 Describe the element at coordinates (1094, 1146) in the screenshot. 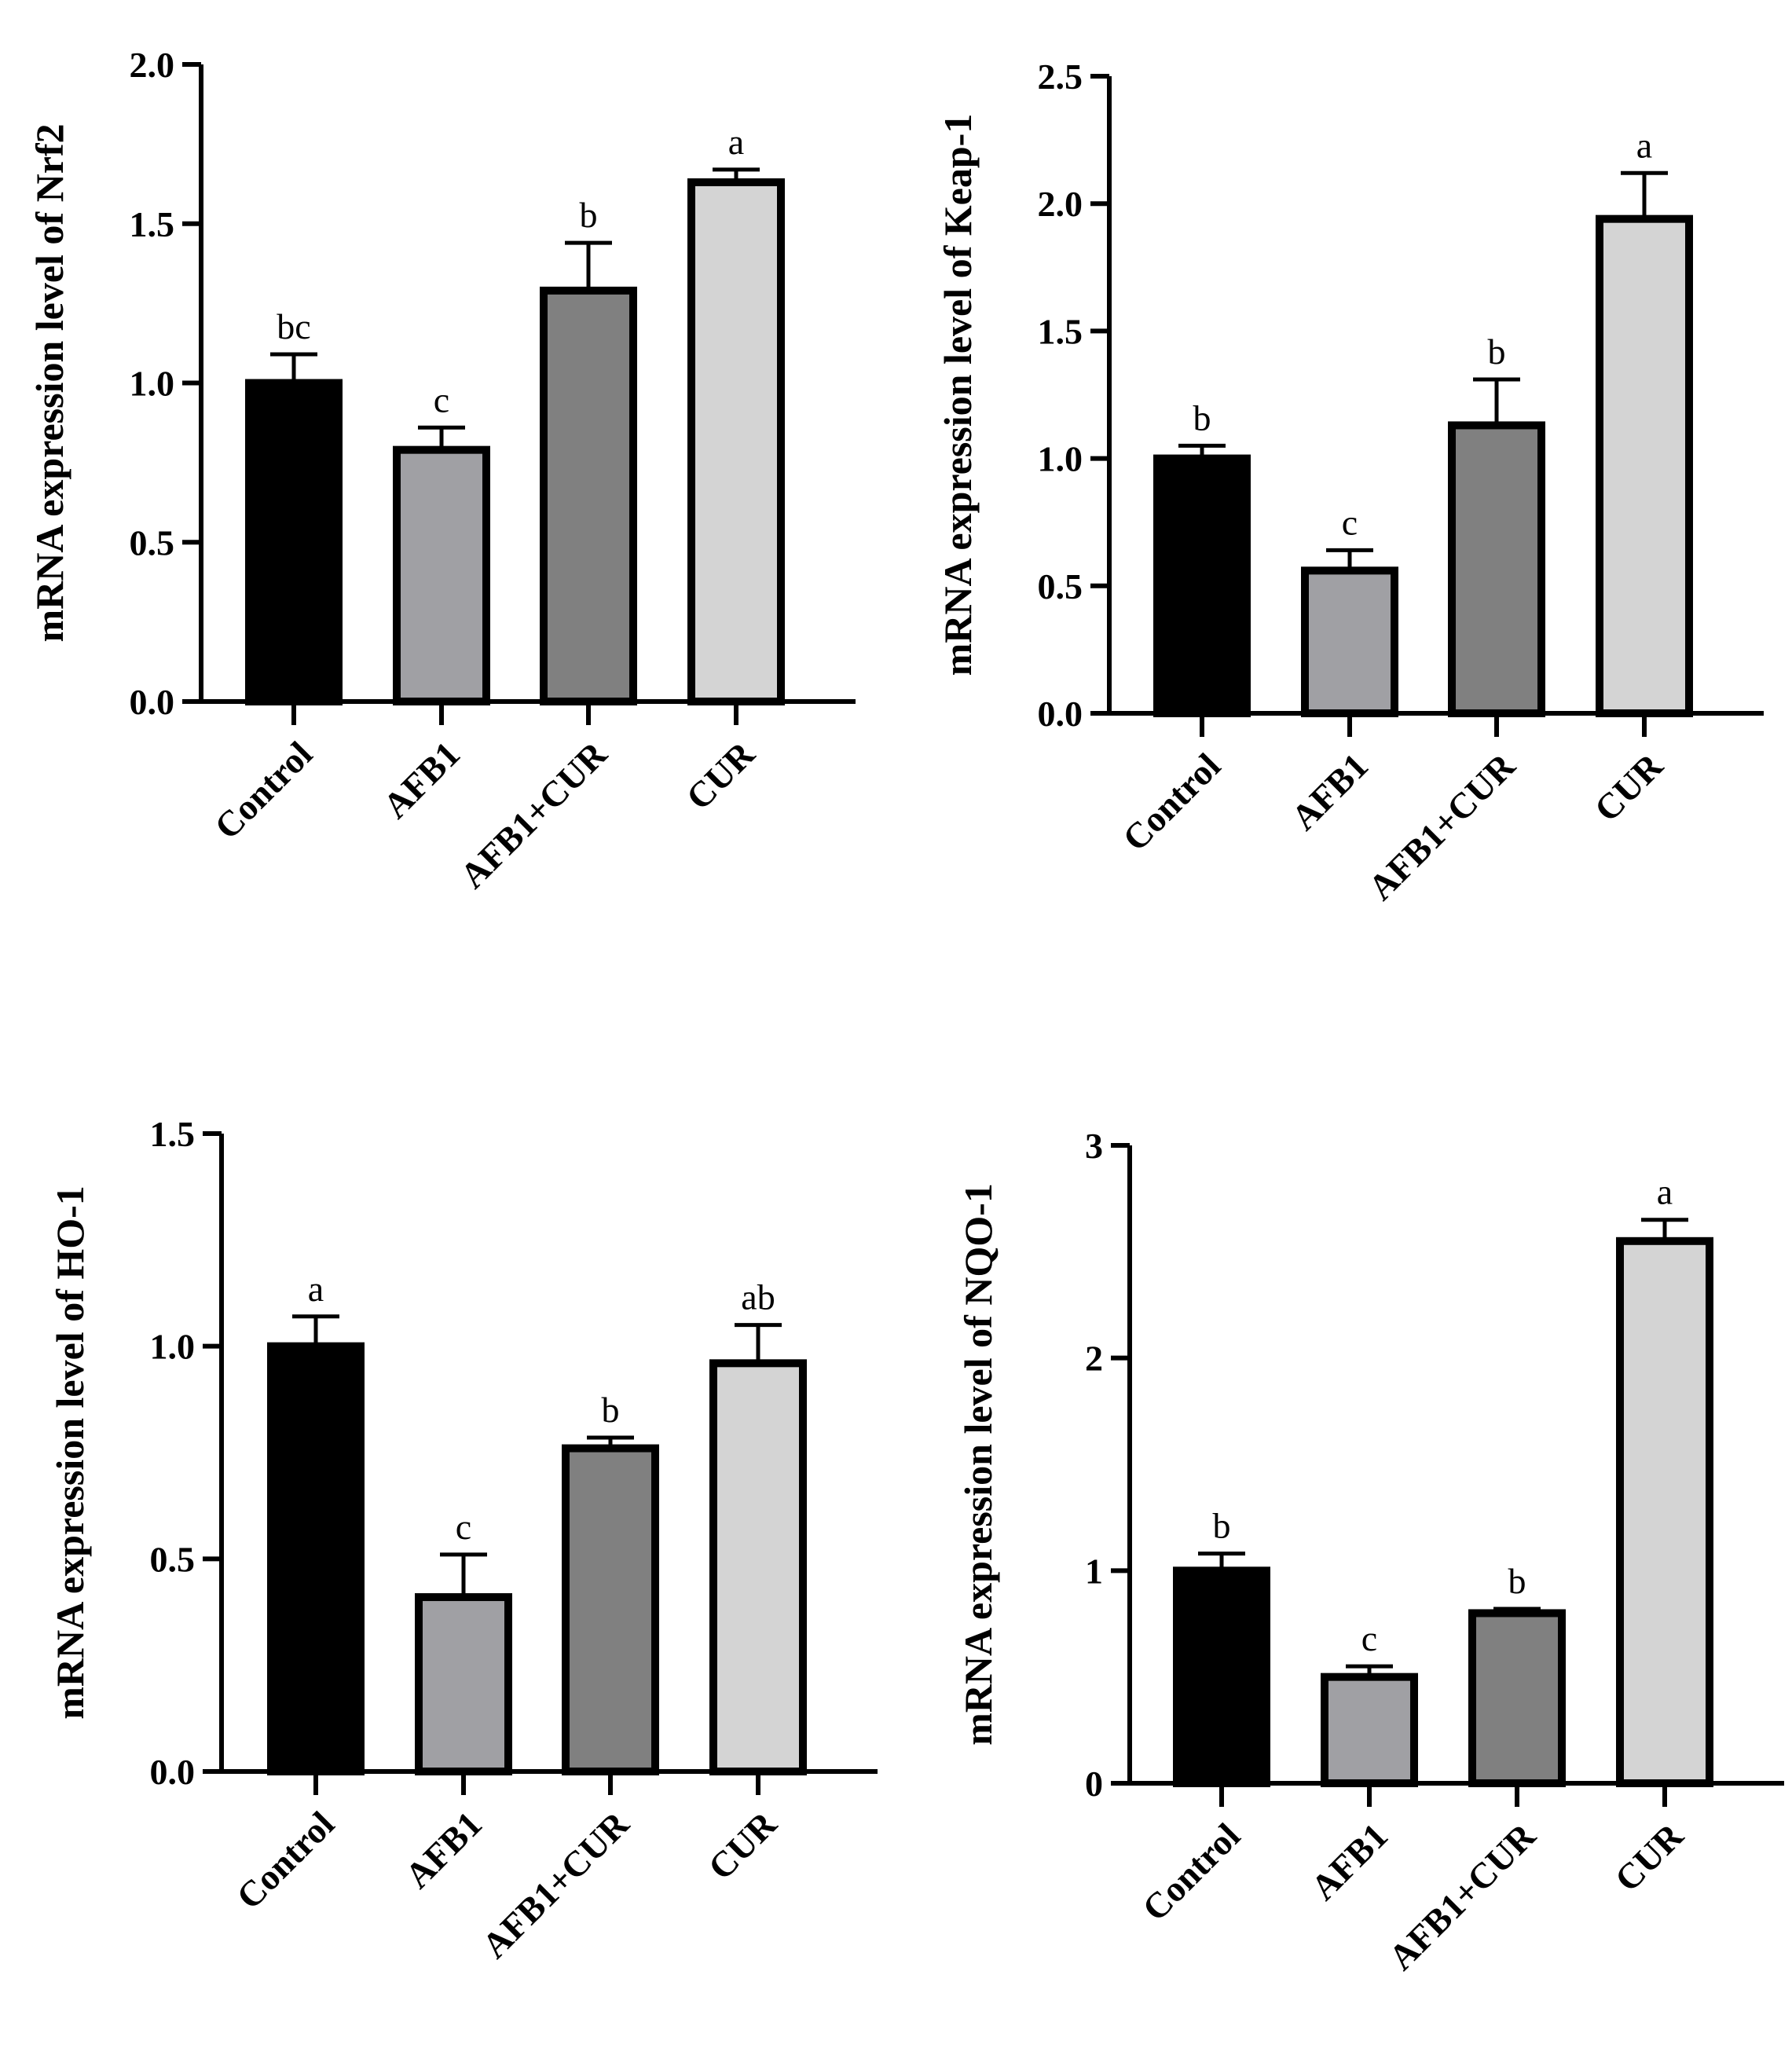

I see `y-tick-label: 3` at that location.